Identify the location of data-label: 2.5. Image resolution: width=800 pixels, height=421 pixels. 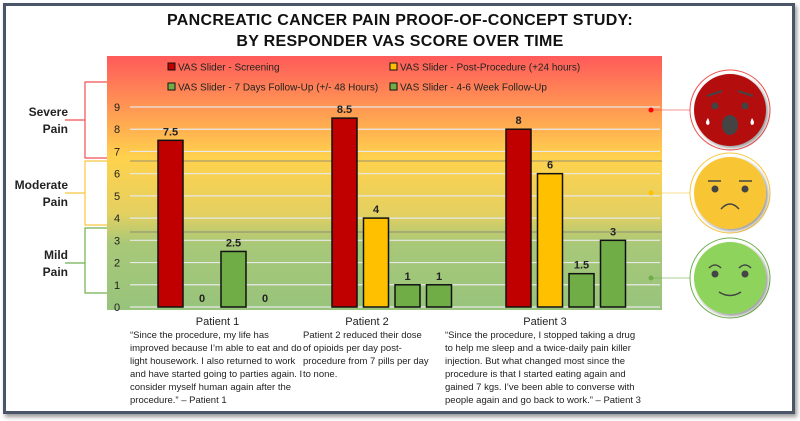
(233, 243).